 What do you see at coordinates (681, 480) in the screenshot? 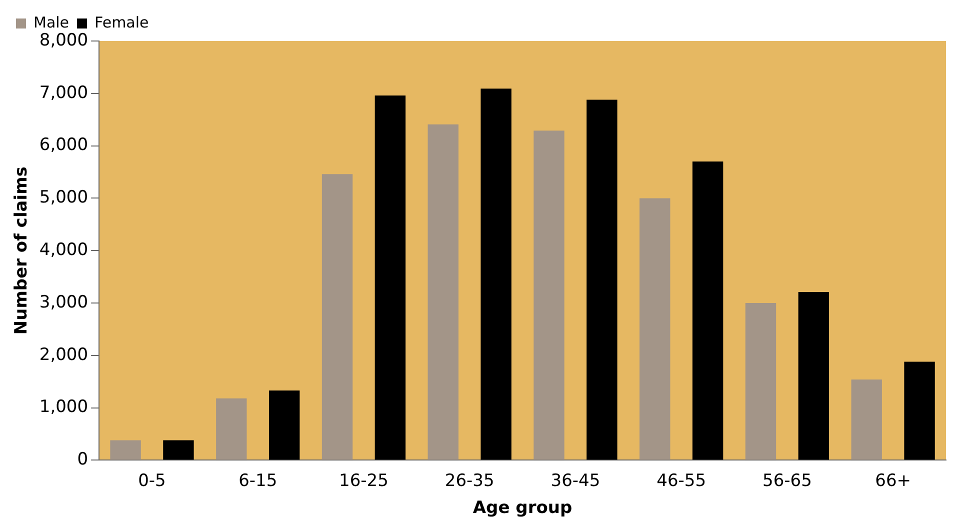
I see `x-tick-label: 46-55` at bounding box center [681, 480].